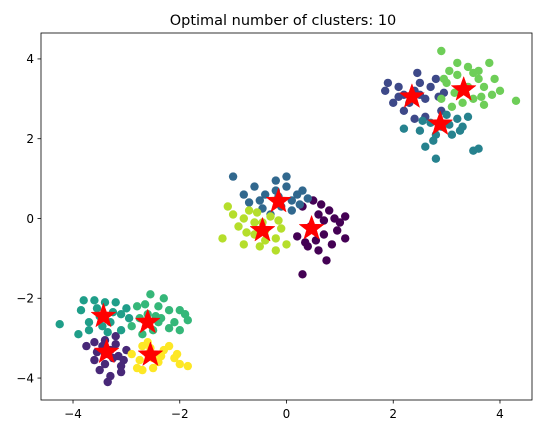 Image resolution: width=546 pixels, height=435 pixels. I want to click on y-tick-label: 2, so click(30, 139).